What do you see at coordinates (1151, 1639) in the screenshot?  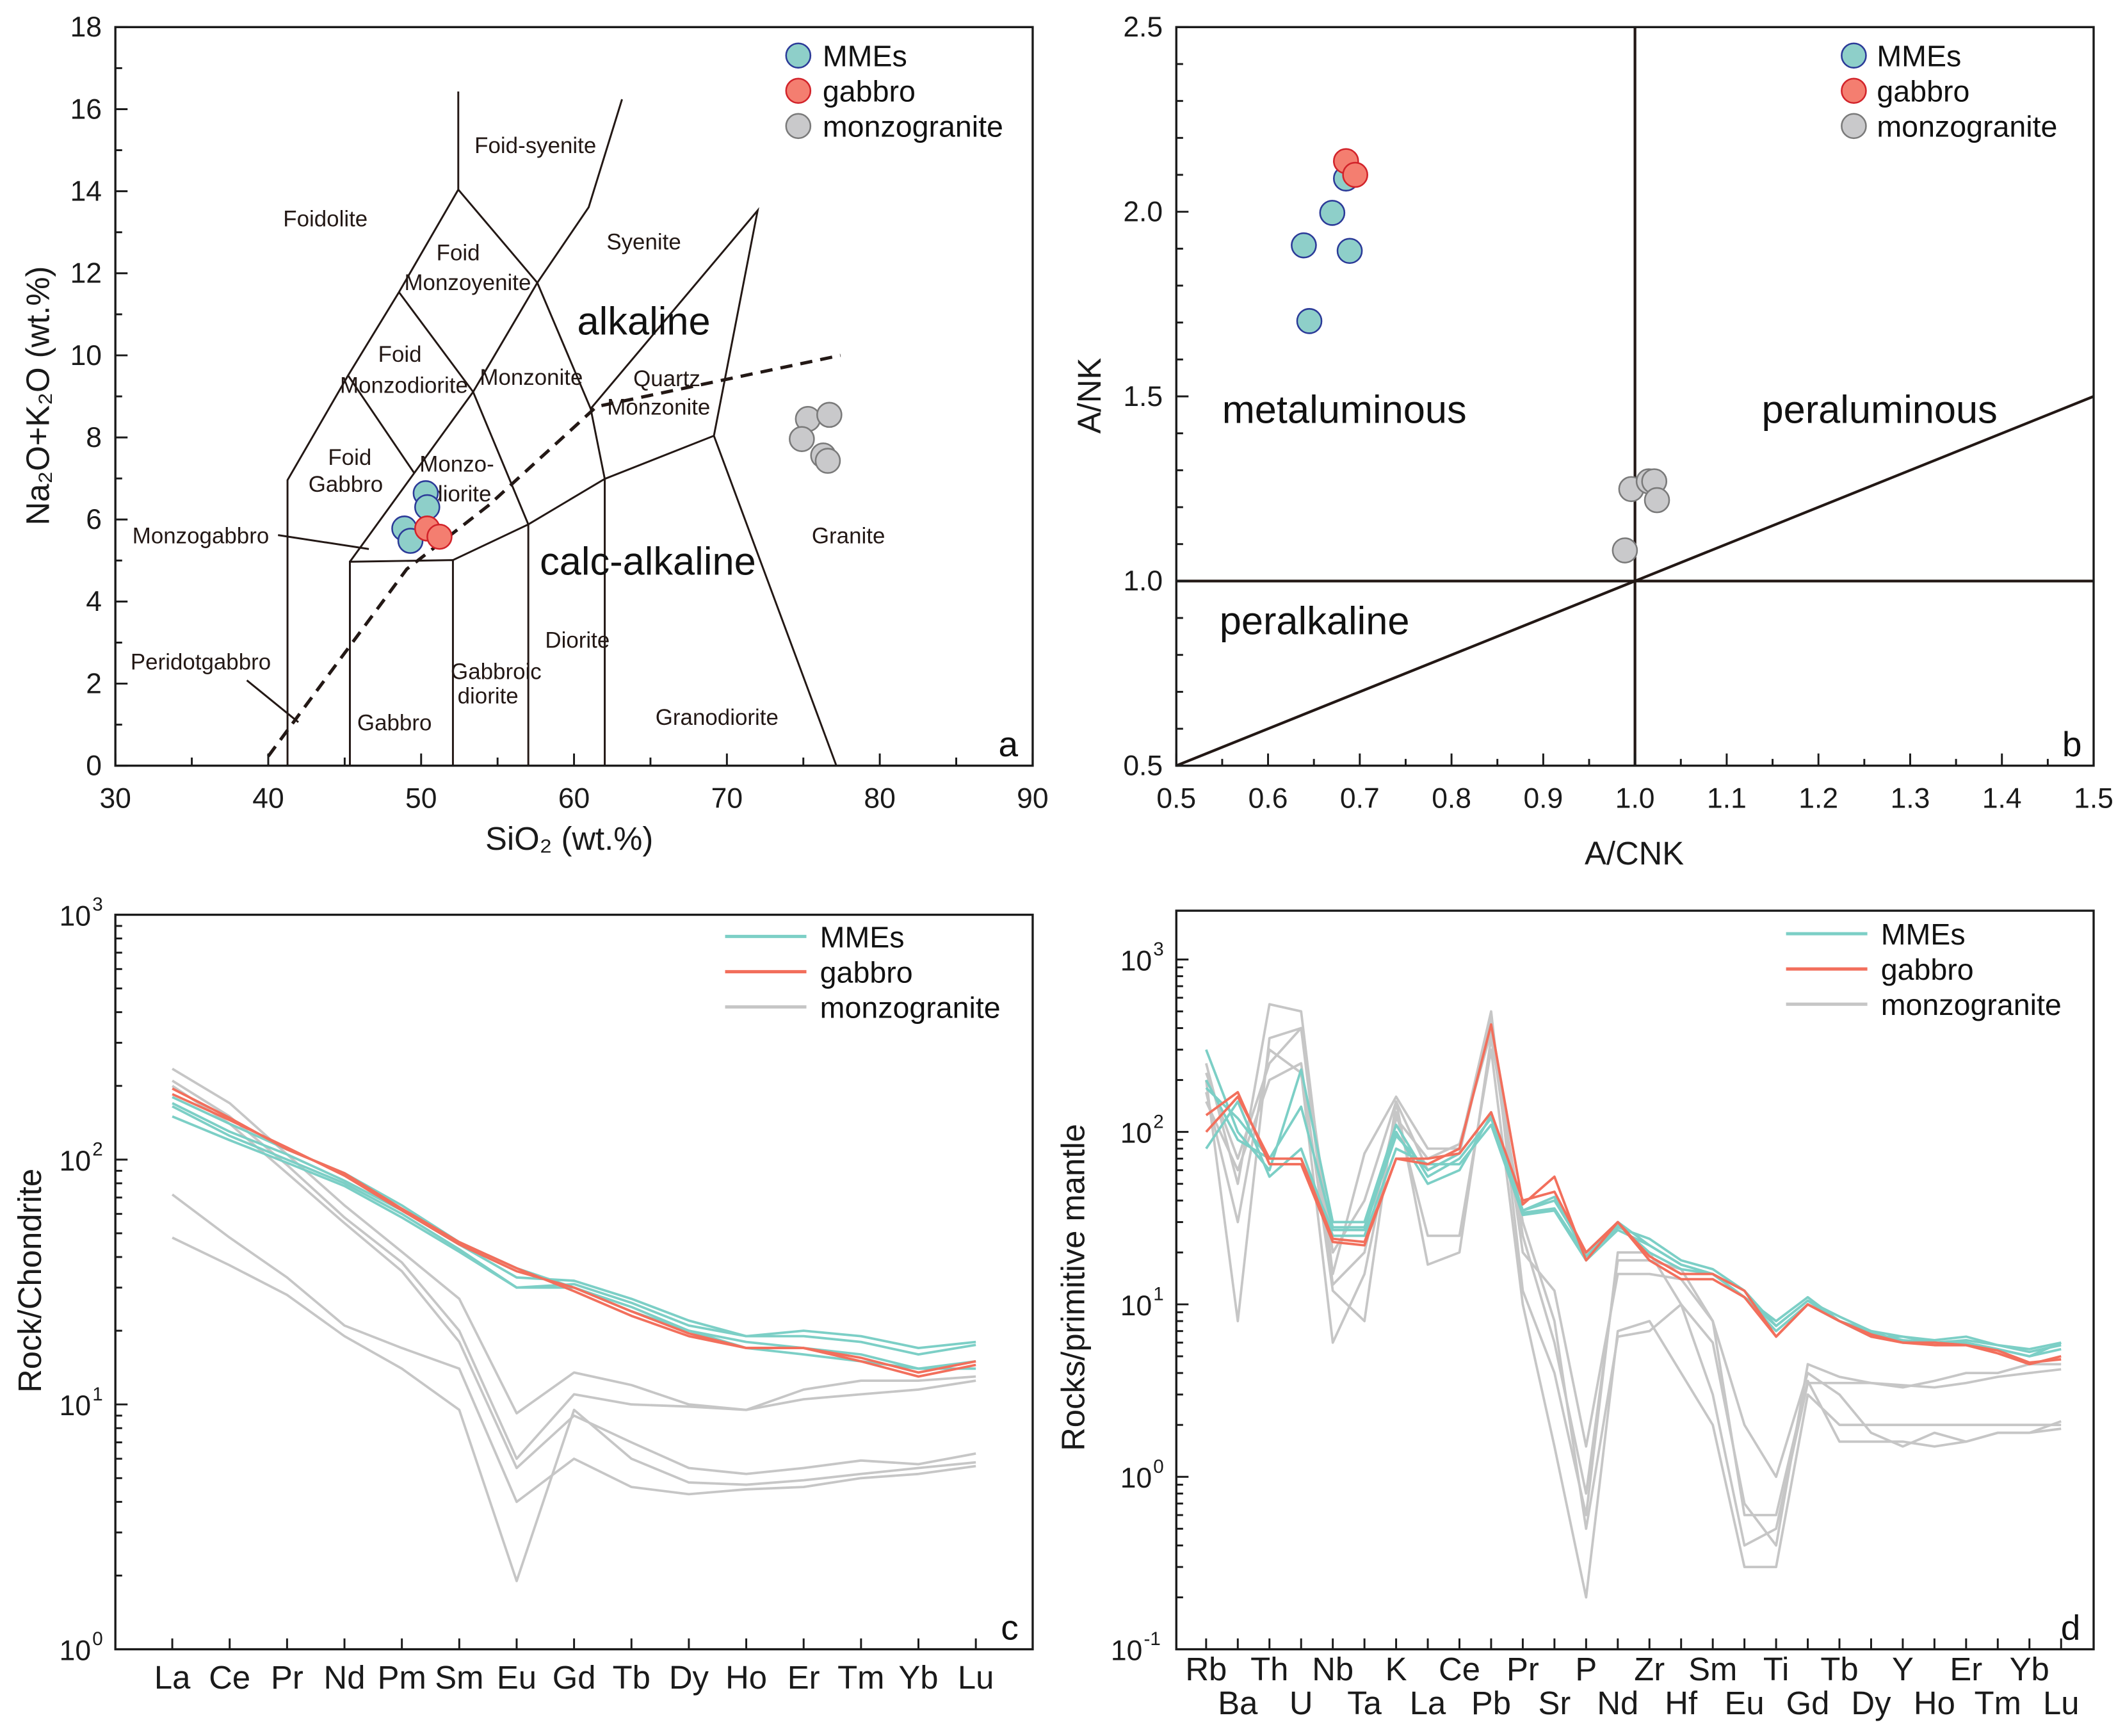 I see `y-tick-exponent: -1` at bounding box center [1151, 1639].